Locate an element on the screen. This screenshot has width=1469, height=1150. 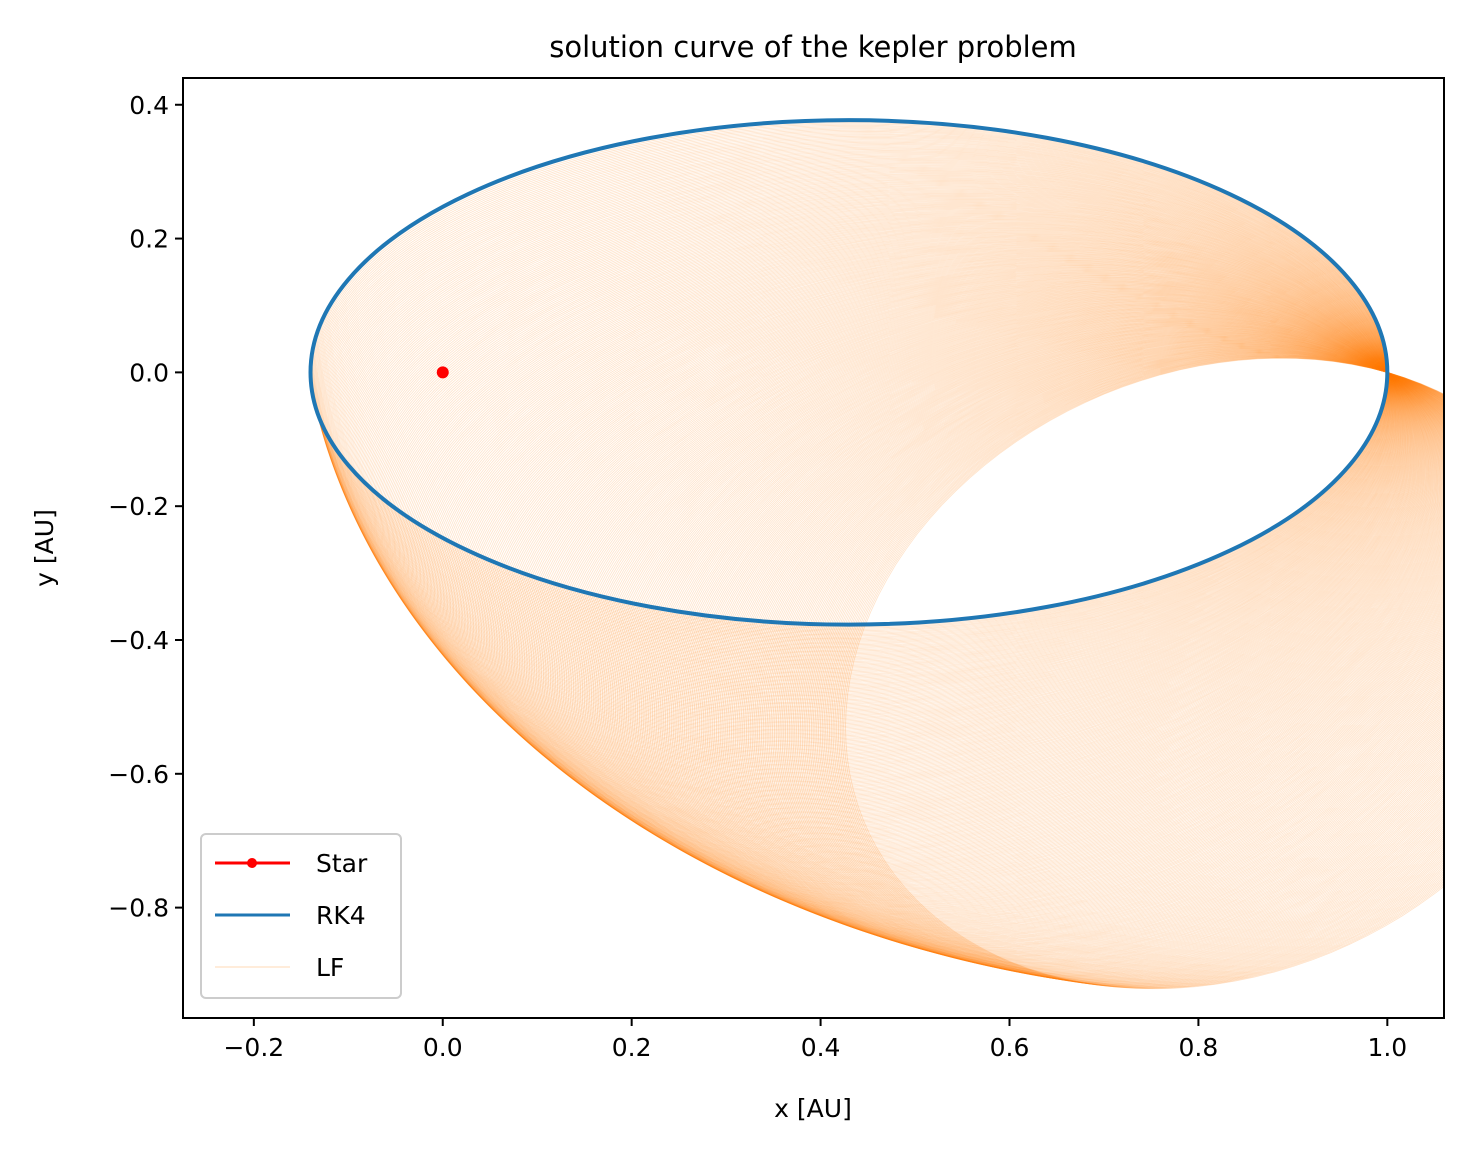
y-tick-label: 0.0 is located at coordinates (149, 372).